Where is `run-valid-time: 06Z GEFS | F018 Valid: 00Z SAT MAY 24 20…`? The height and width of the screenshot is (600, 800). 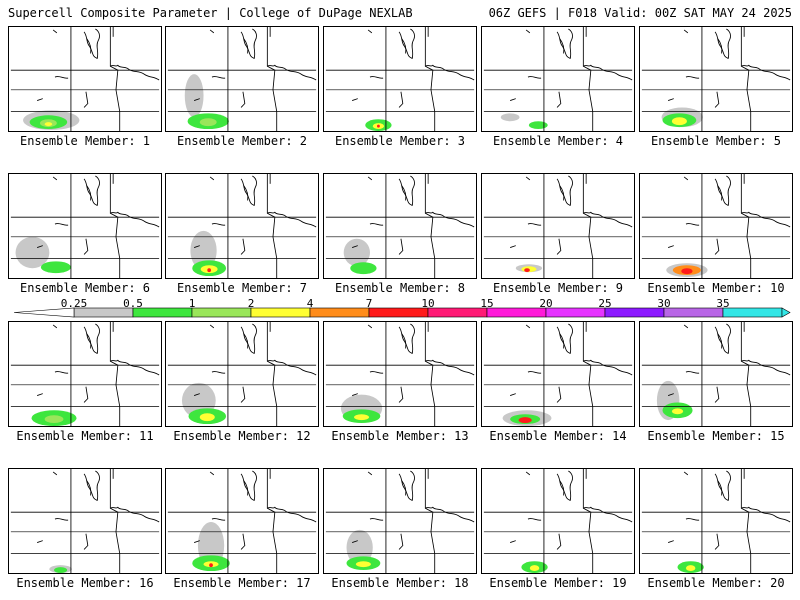 run-valid-time: 06Z GEFS | F018 Valid: 00Z SAT MAY 24 20… is located at coordinates (640, 13).